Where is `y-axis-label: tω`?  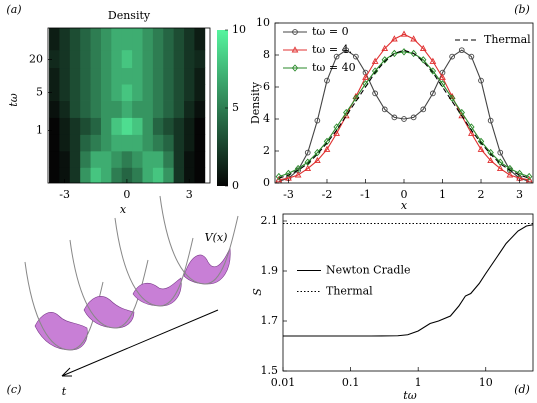
y-axis-label: tω is located at coordinates (13, 99).